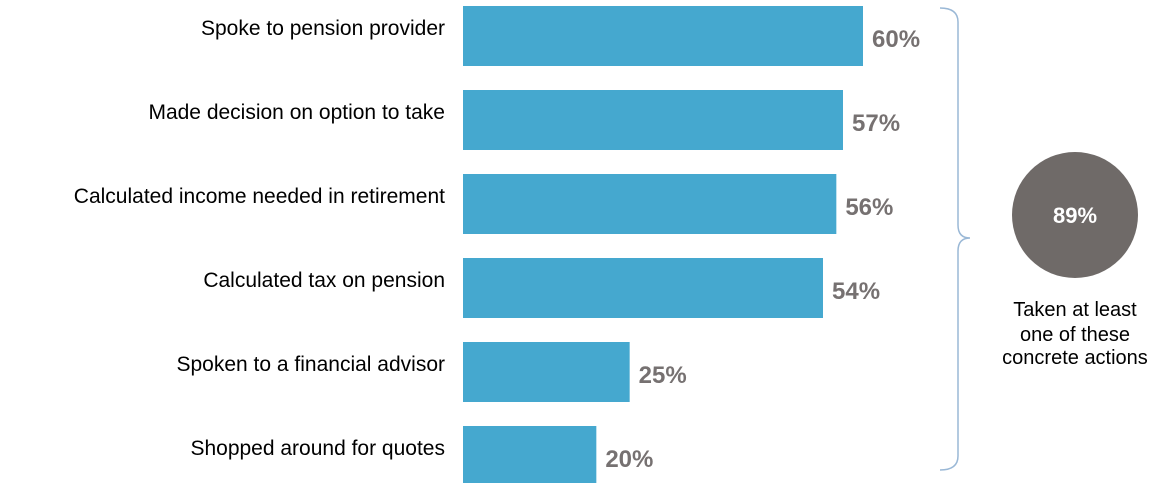  Describe the element at coordinates (324, 280) in the screenshot. I see `category-label: Calculated tax on pension` at that location.